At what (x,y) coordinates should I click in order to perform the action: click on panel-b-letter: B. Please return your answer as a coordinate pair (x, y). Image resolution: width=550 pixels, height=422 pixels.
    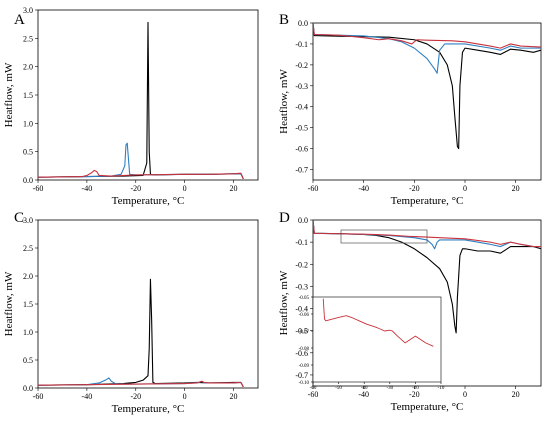
    Looking at the image, I should click on (284, 20).